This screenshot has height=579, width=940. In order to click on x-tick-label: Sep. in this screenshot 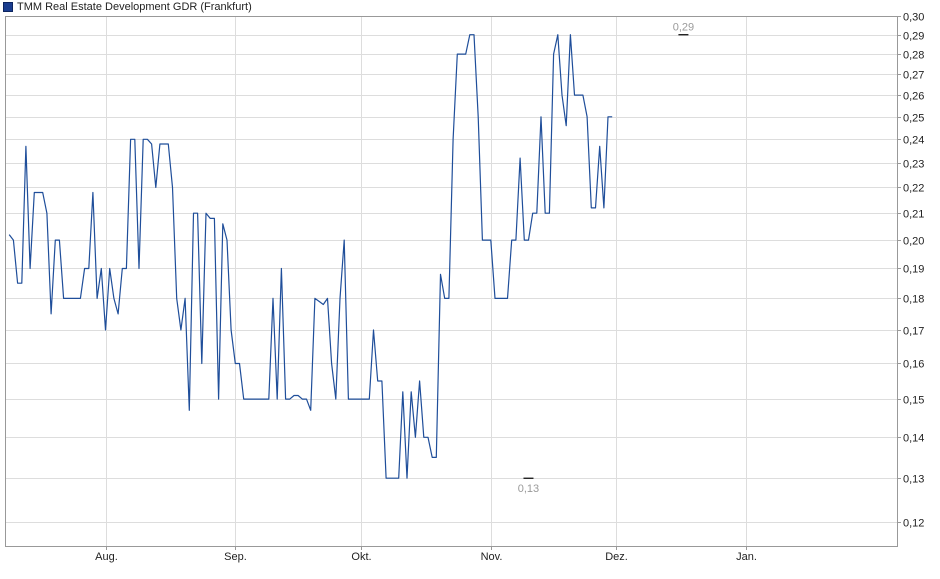, I will do `click(235, 557)`.